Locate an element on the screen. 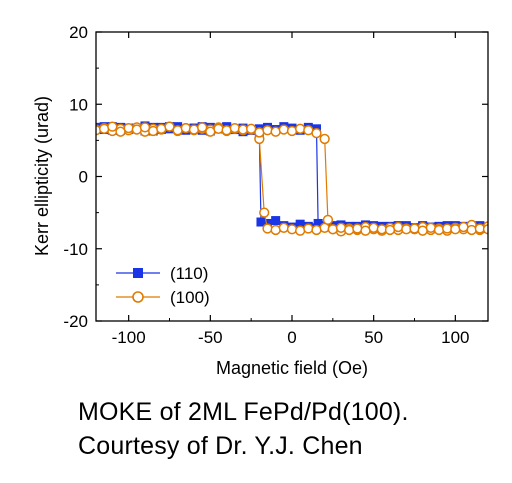 The width and height of the screenshot is (512, 483). legend: (110) (100) is located at coordinates (163, 285).